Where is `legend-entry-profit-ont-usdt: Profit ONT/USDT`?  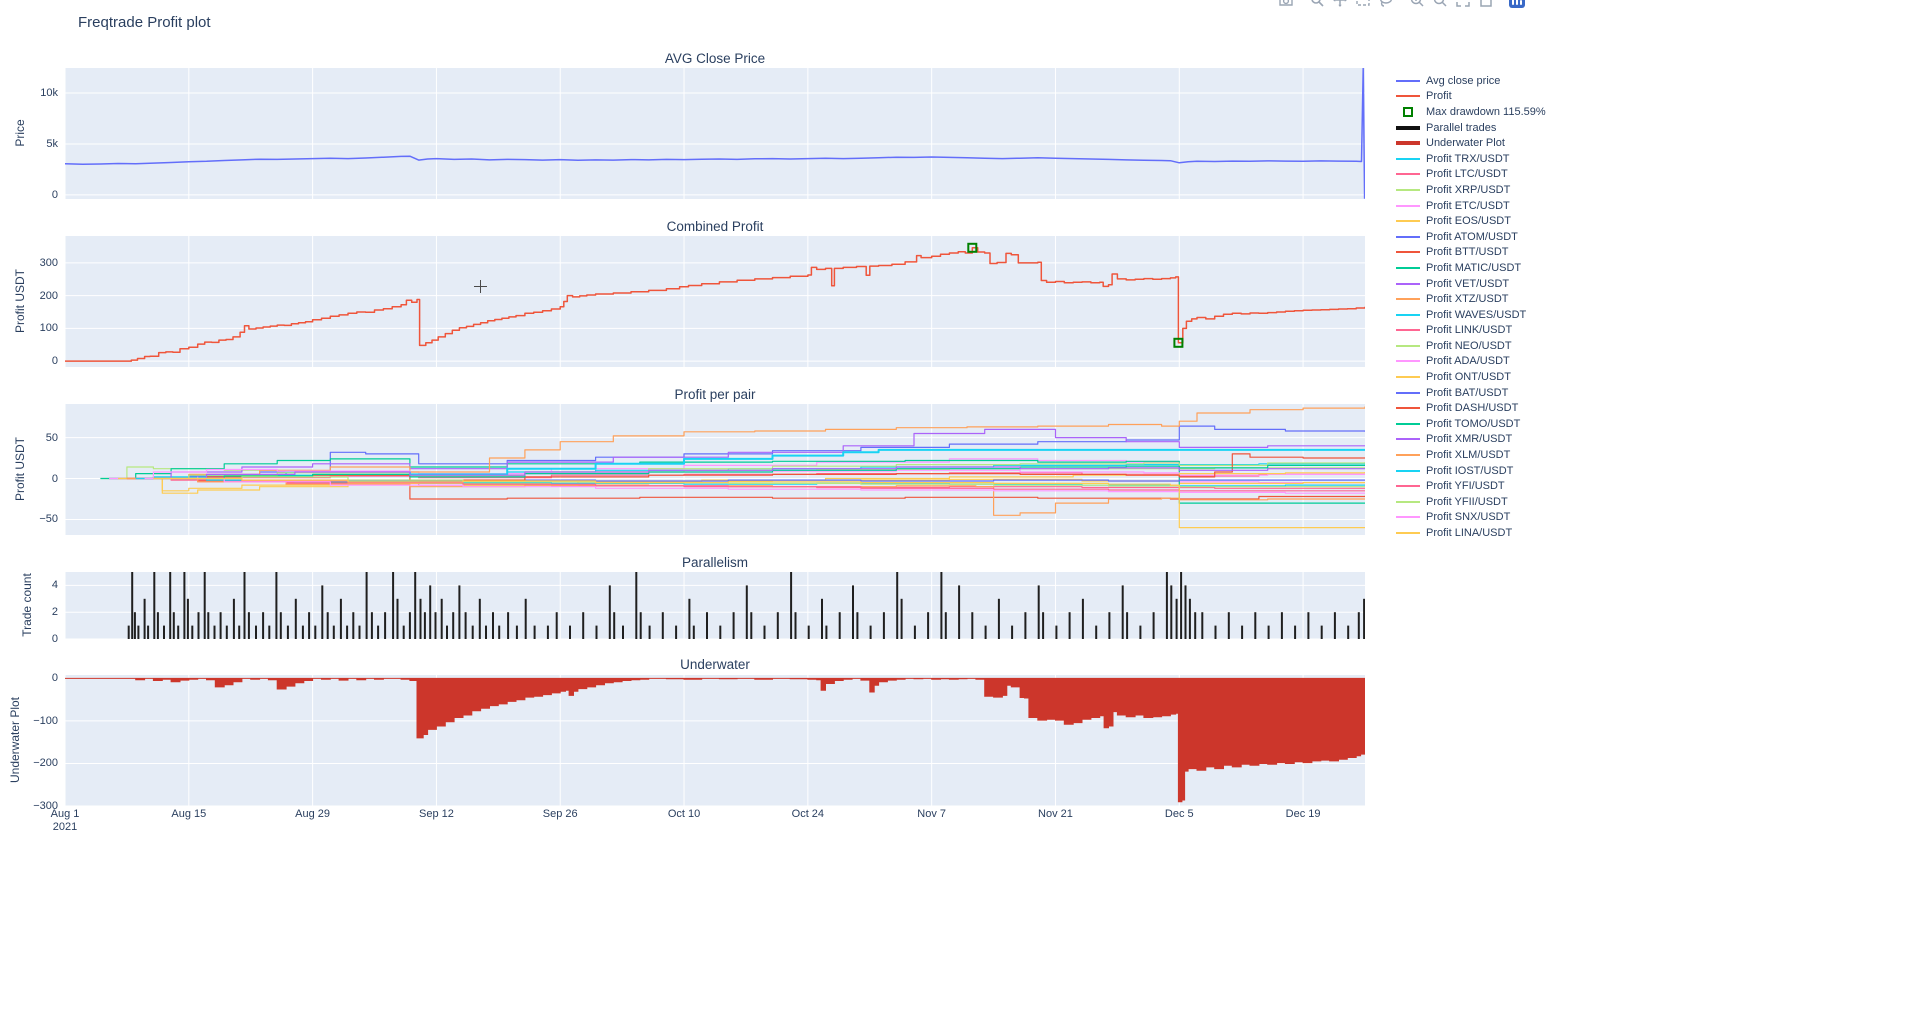 legend-entry-profit-ont-usdt: Profit ONT/USDT is located at coordinates (1471, 377).